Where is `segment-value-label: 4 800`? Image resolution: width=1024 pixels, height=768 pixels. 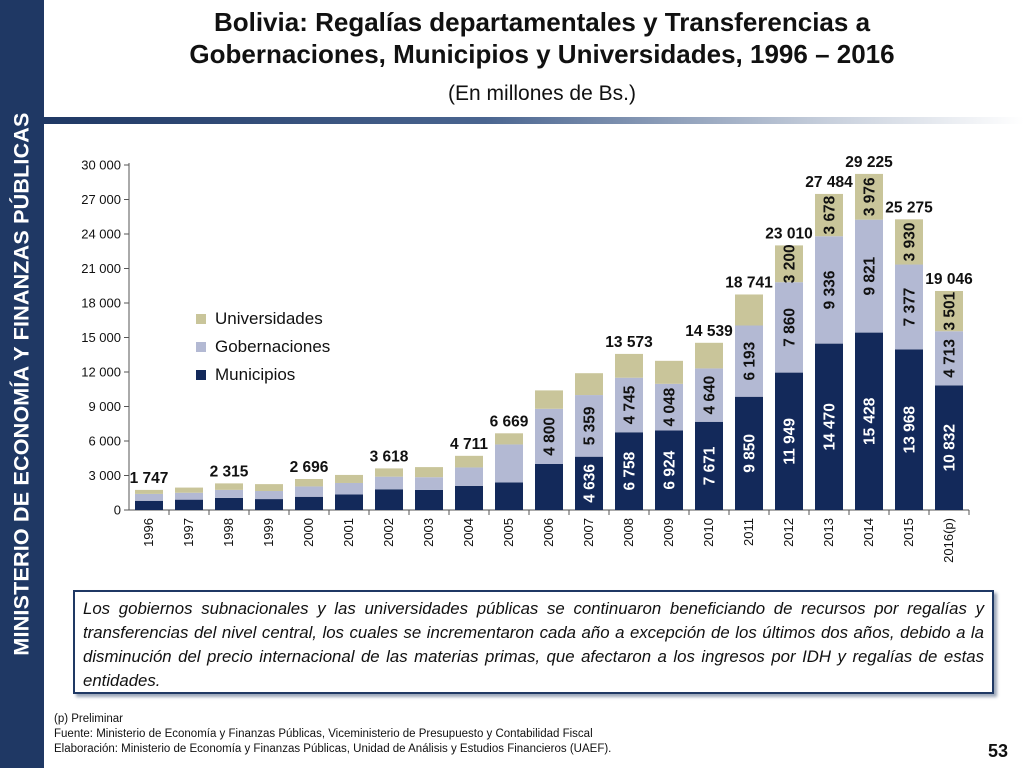
segment-value-label: 4 800 is located at coordinates (550, 436).